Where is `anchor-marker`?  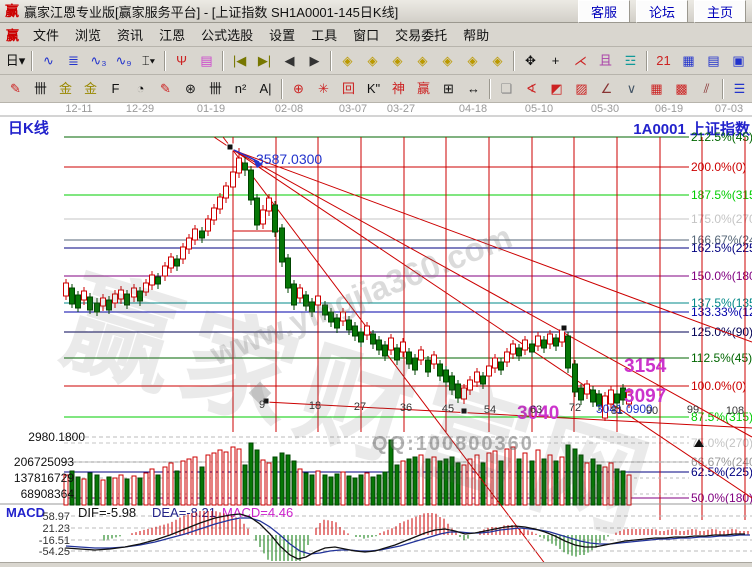 anchor-marker is located at coordinates (464, 411).